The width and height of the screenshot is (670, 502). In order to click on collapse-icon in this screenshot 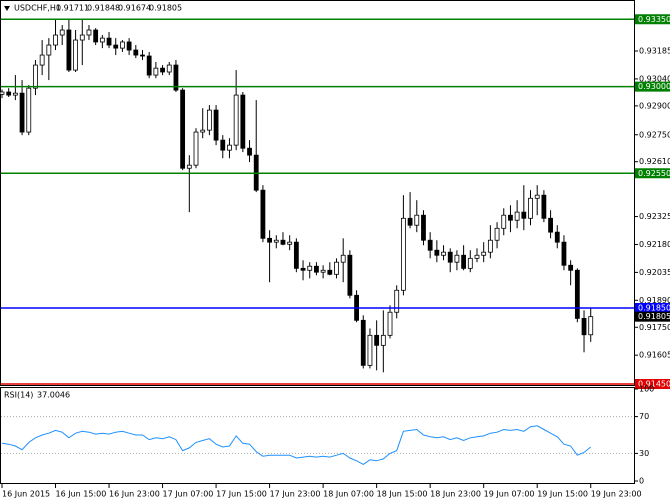, I will do `click(7, 8)`.